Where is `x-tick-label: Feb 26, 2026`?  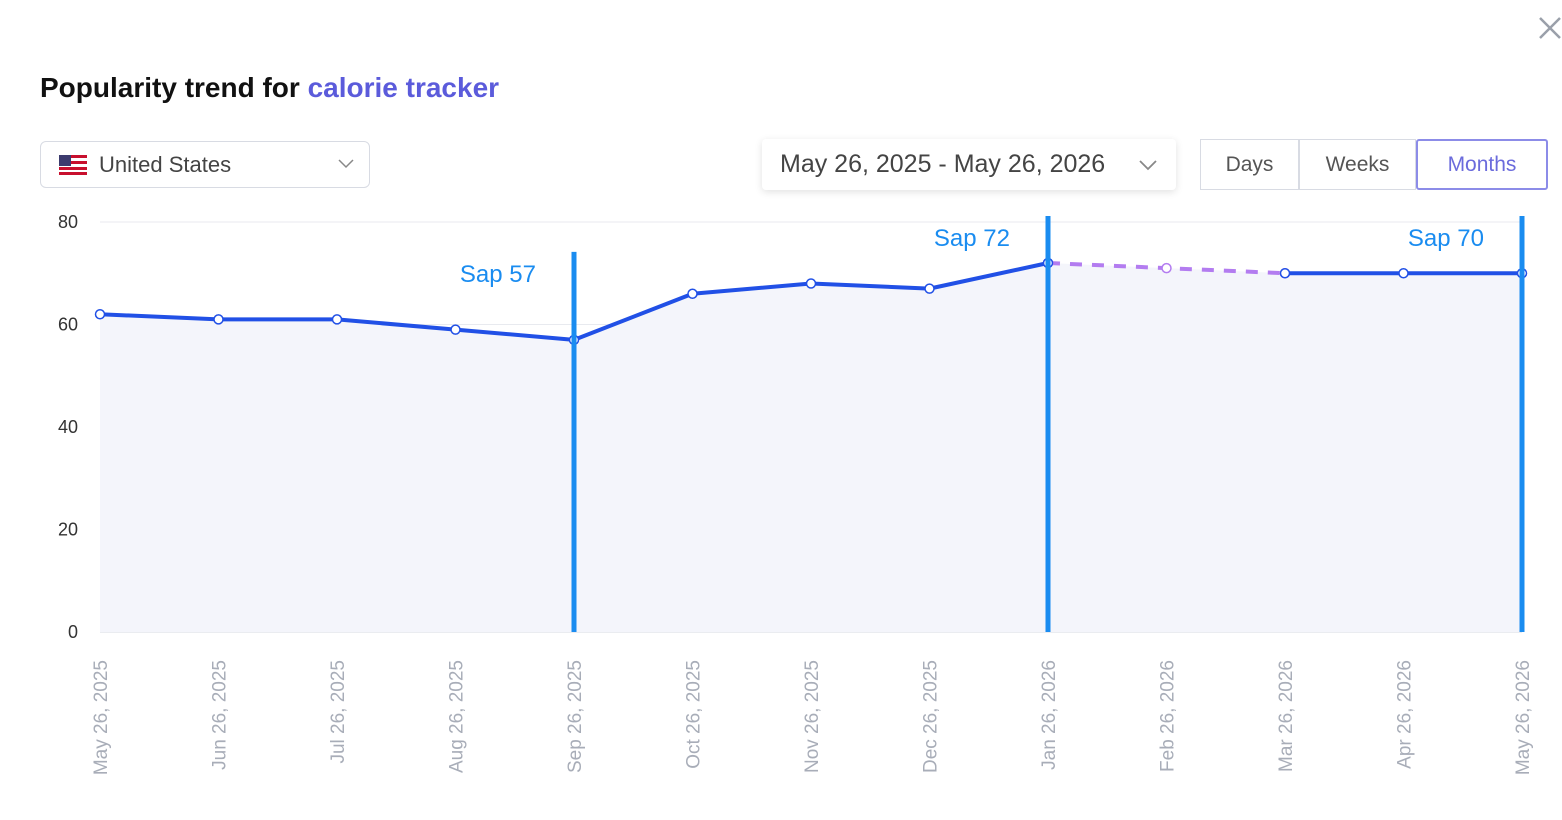
x-tick-label: Feb 26, 2026 is located at coordinates (1168, 716).